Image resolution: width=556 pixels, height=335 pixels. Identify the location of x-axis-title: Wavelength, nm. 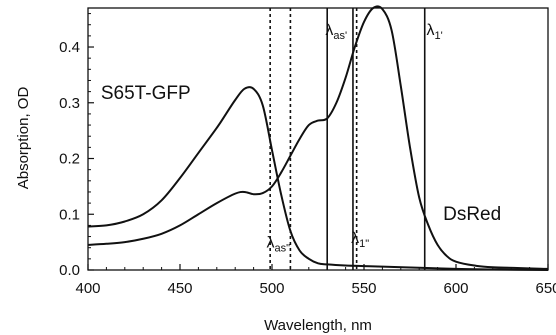
(318, 325).